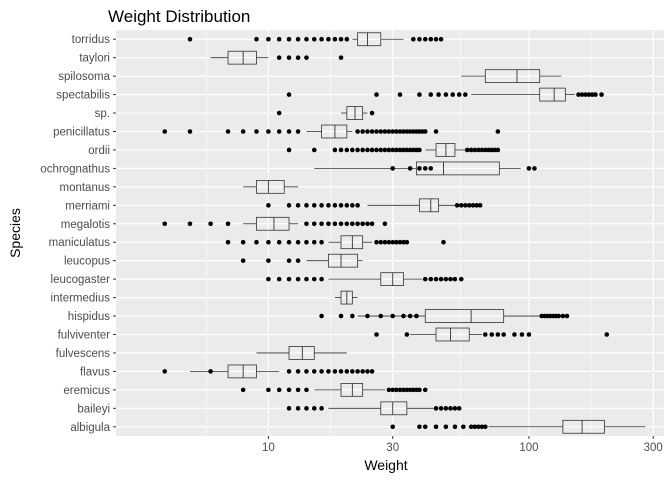 Image resolution: width=672 pixels, height=480 pixels. What do you see at coordinates (385, 465) in the screenshot?
I see `x-axis-title: Weight` at bounding box center [385, 465].